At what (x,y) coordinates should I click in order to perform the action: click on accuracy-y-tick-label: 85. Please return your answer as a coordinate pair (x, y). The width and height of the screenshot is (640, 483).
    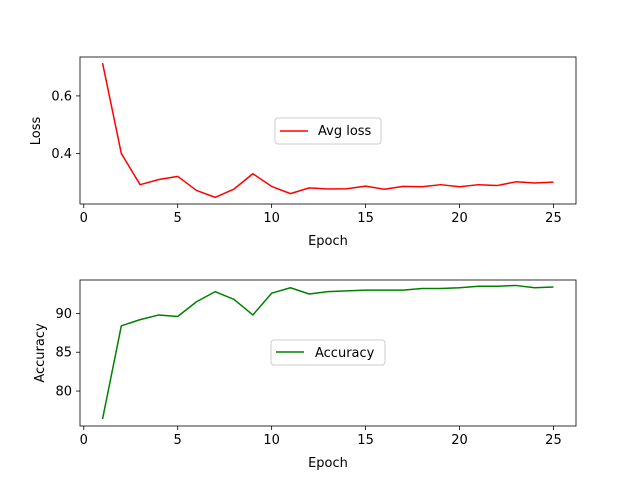
    Looking at the image, I should click on (63, 353).